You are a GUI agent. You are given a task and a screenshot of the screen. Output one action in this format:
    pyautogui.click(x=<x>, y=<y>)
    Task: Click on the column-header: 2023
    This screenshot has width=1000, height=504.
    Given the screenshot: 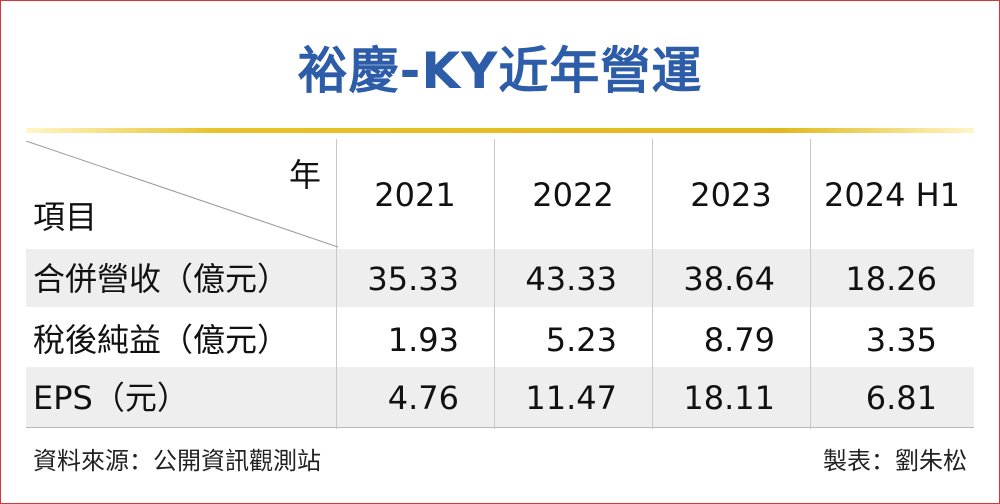 What is the action you would take?
    pyautogui.click(x=731, y=195)
    